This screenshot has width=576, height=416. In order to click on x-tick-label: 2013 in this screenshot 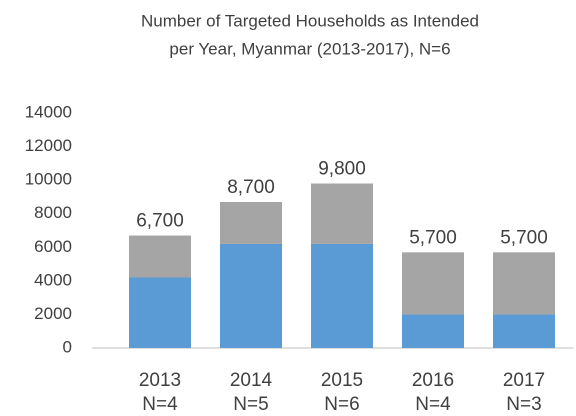, I will do `click(160, 380)`.